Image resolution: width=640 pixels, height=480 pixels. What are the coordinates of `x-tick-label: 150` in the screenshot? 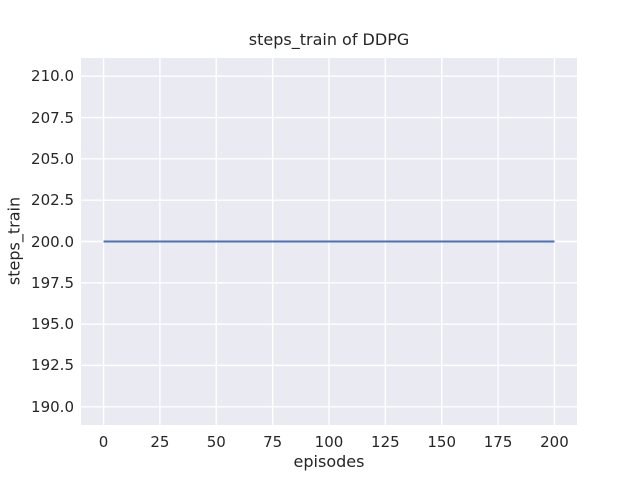 It's located at (442, 442).